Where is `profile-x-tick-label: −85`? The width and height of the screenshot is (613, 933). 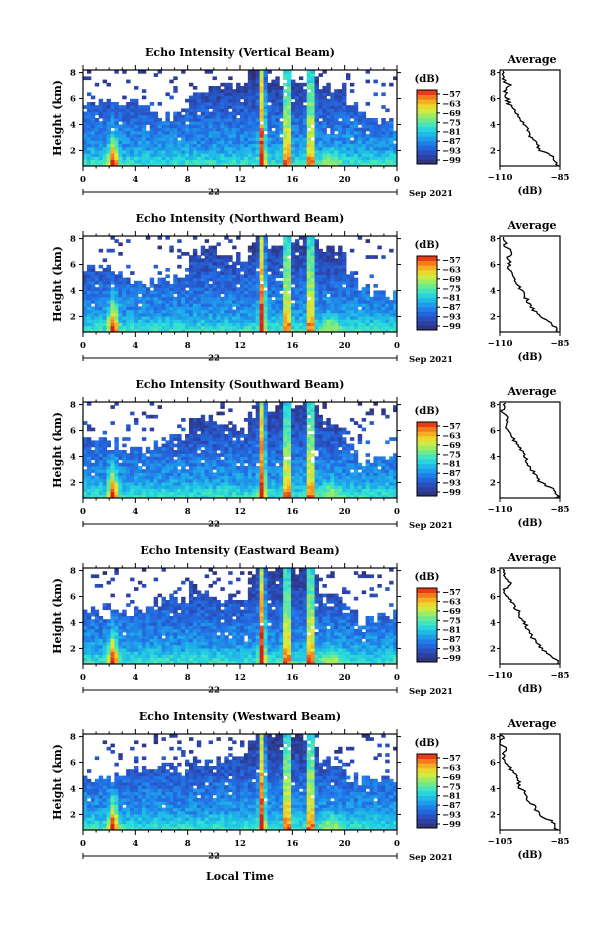
profile-x-tick-label: −85 is located at coordinates (560, 178).